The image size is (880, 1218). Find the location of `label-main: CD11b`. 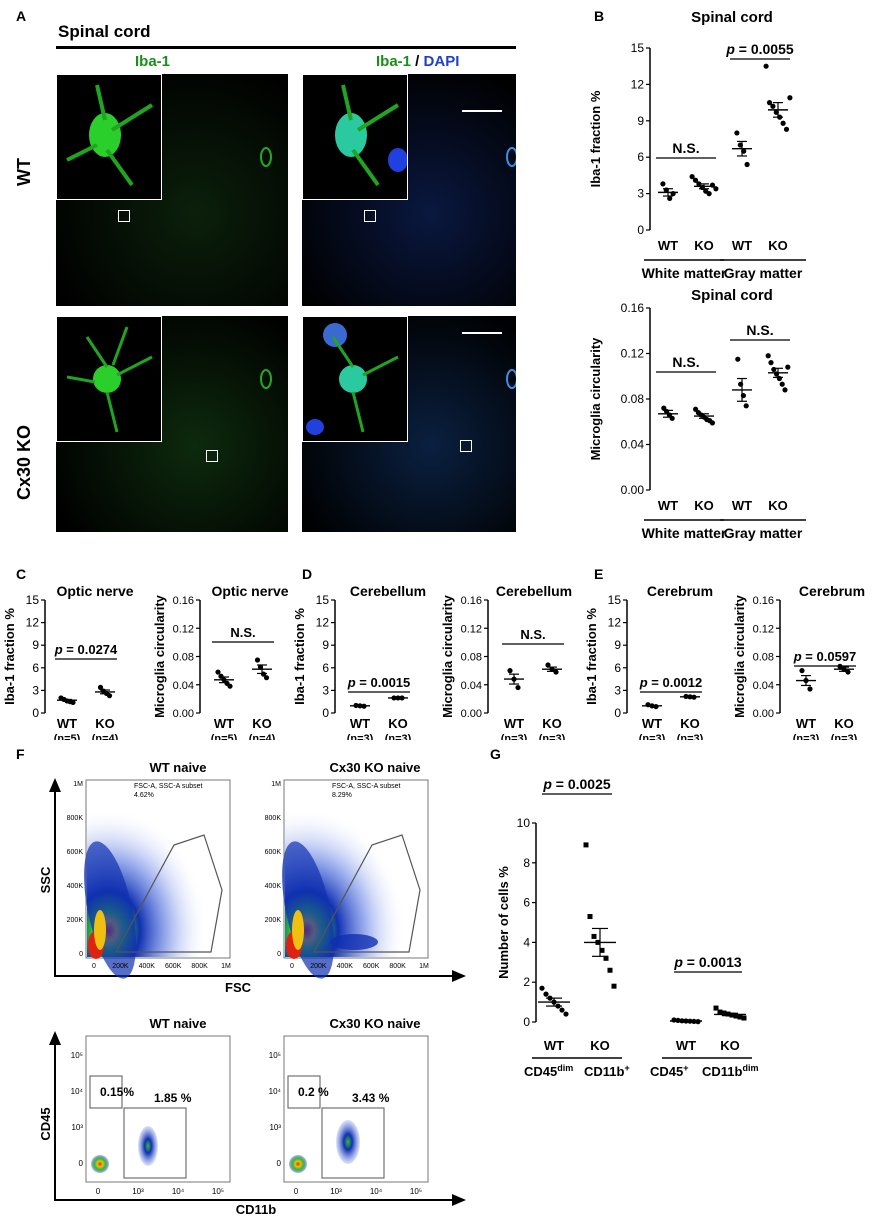

label-main: CD11b is located at coordinates (722, 1071).